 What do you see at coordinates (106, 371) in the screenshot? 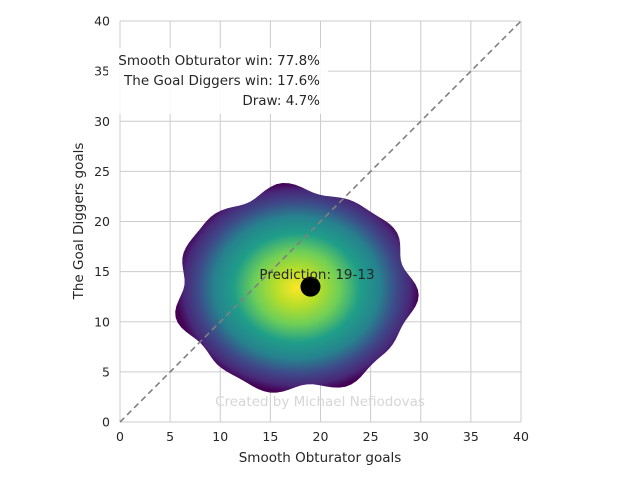
I see `y-tick-label: 5` at bounding box center [106, 371].